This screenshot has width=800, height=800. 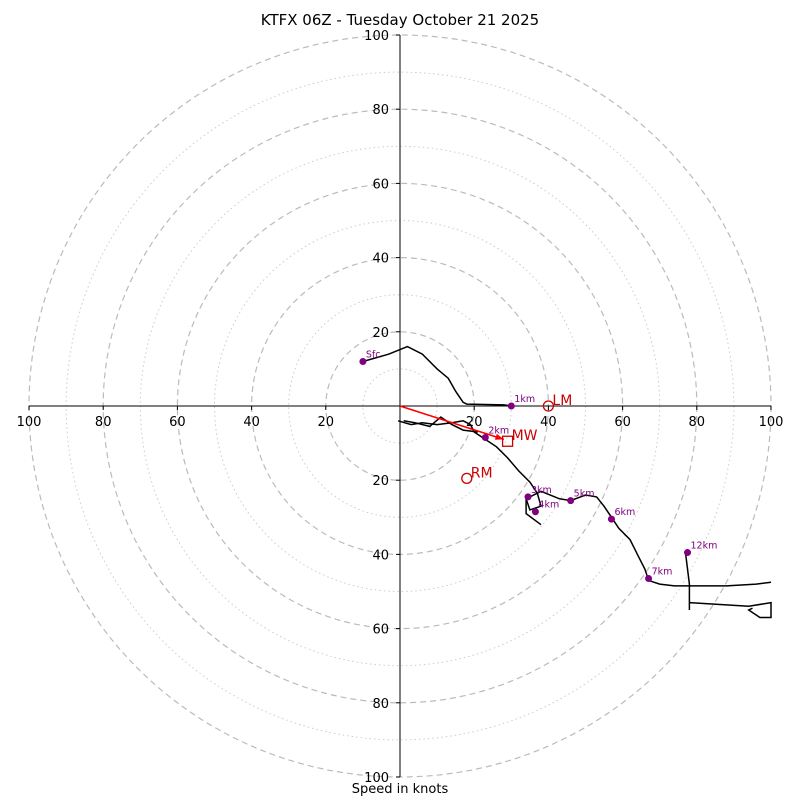 I want to click on hodograph-line, so click(x=584, y=503).